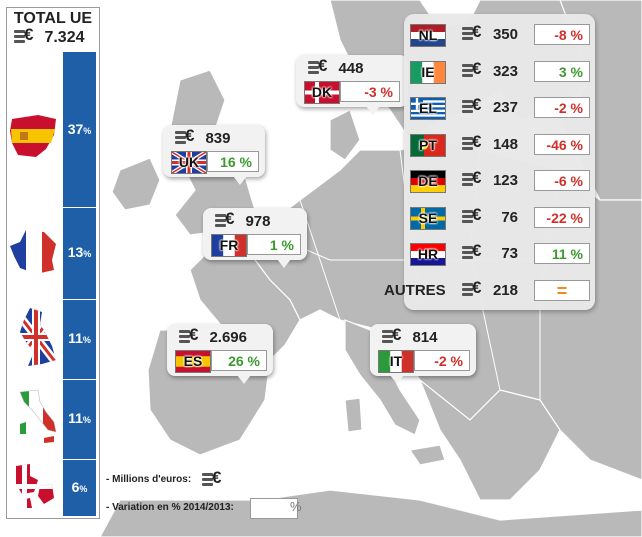 The image size is (642, 537). What do you see at coordinates (193, 361) in the screenshot?
I see `country-code-es: ES` at bounding box center [193, 361].